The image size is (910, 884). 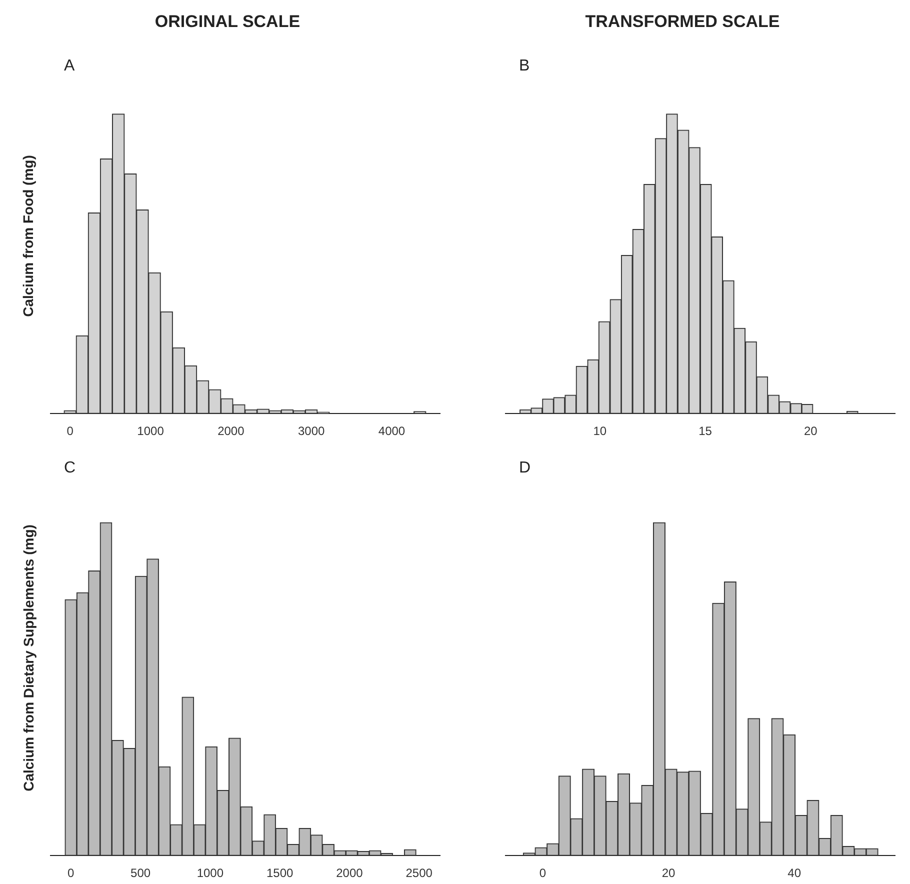 What do you see at coordinates (70, 467) in the screenshot?
I see `text: C` at bounding box center [70, 467].